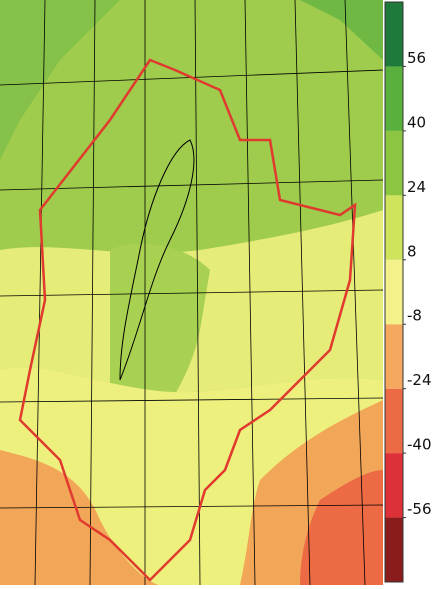 Image resolution: width=433 pixels, height=589 pixels. What do you see at coordinates (419, 380) in the screenshot?
I see `colorbar-tick-label: -24` at bounding box center [419, 380].